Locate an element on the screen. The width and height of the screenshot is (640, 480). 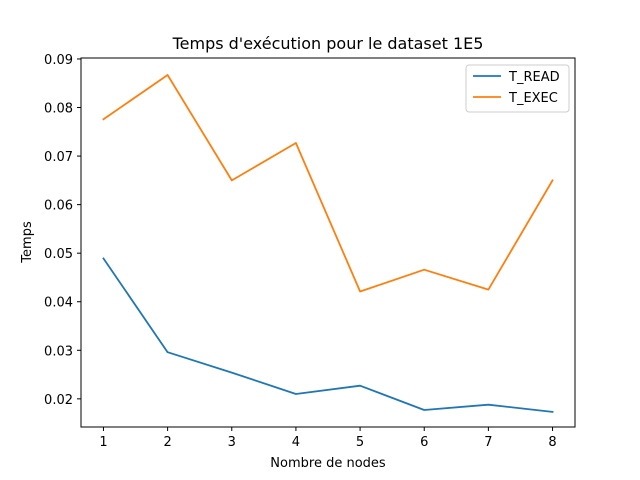
x-tick-label: 3 is located at coordinates (232, 442).